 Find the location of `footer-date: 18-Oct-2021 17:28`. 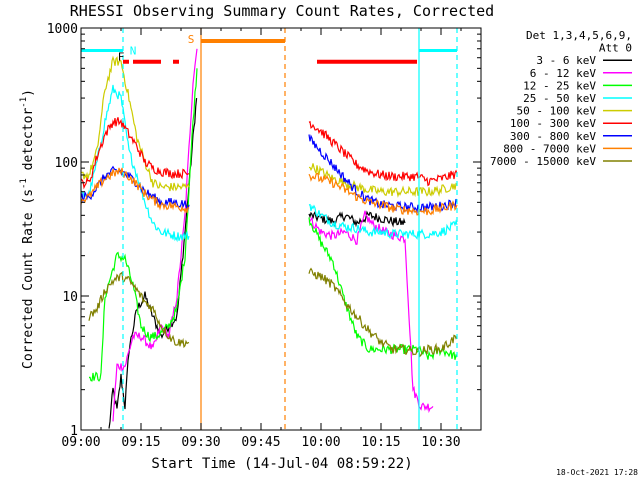

footer-date: 18-Oct-2021 17:28 is located at coordinates (597, 472).